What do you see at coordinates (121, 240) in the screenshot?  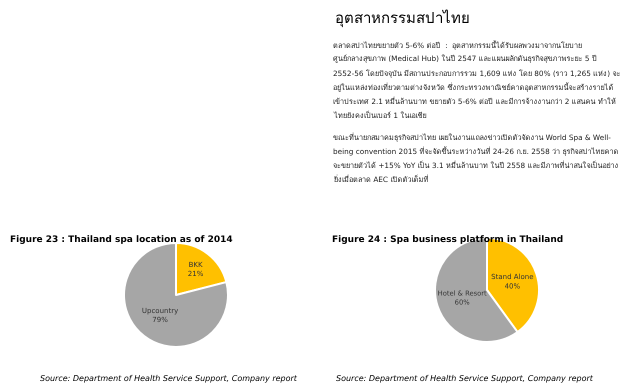 I see `chart-title: Figure 23 : Thailand spa location as of 2014` at bounding box center [121, 240].